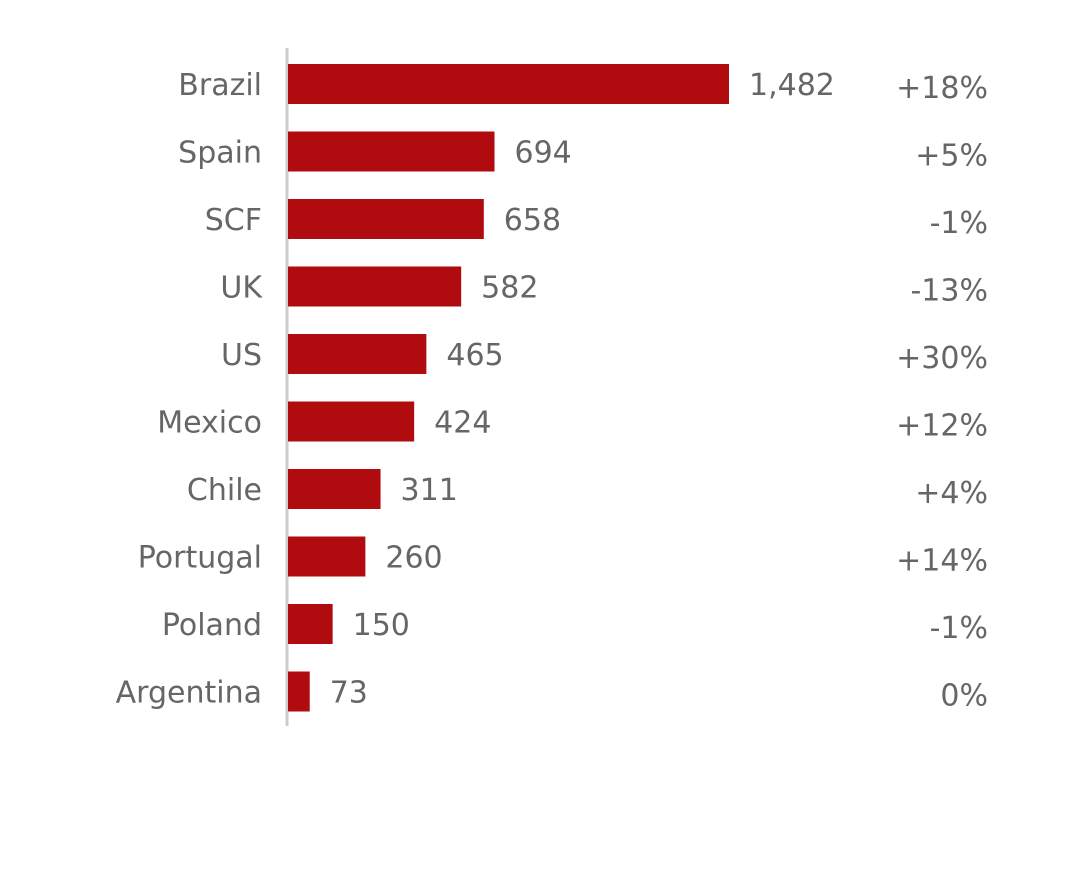  Describe the element at coordinates (310, 624) in the screenshot. I see `bar-poland` at that location.